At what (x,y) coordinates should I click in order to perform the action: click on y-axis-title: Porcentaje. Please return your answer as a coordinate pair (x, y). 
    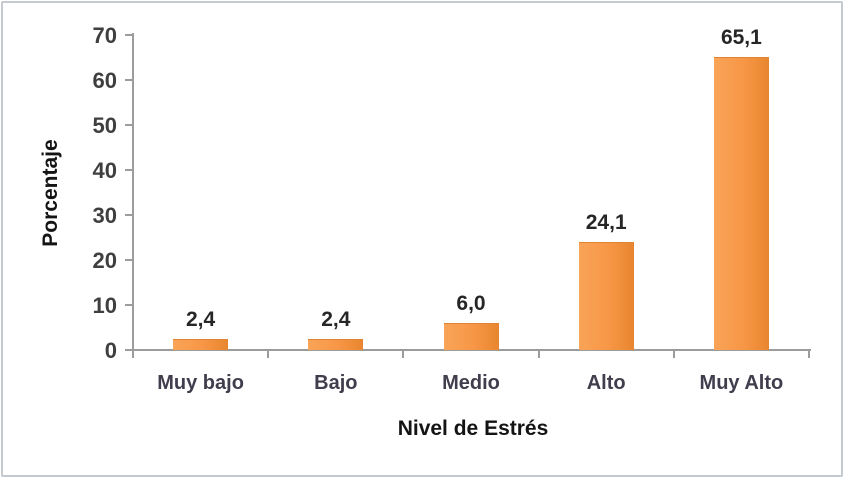
    Looking at the image, I should click on (50, 193).